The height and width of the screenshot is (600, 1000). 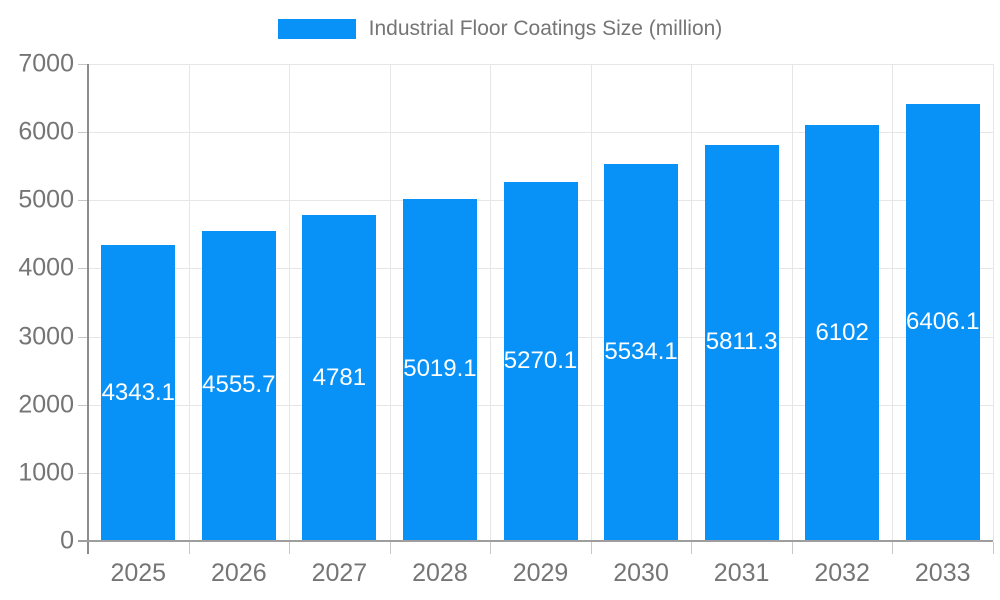 I want to click on y-tick-label: 5000, so click(x=46, y=199).